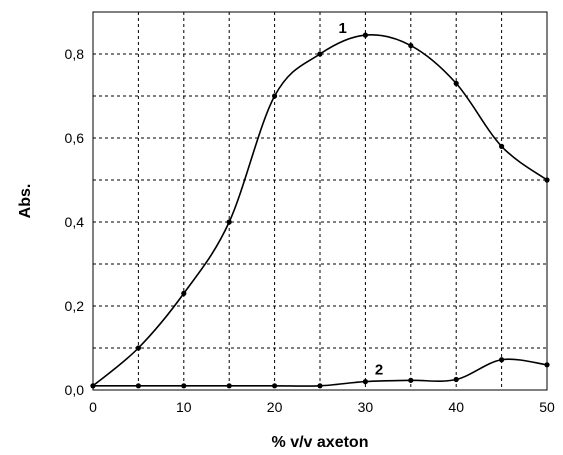  I want to click on x-tick-label: 40, so click(456, 407).